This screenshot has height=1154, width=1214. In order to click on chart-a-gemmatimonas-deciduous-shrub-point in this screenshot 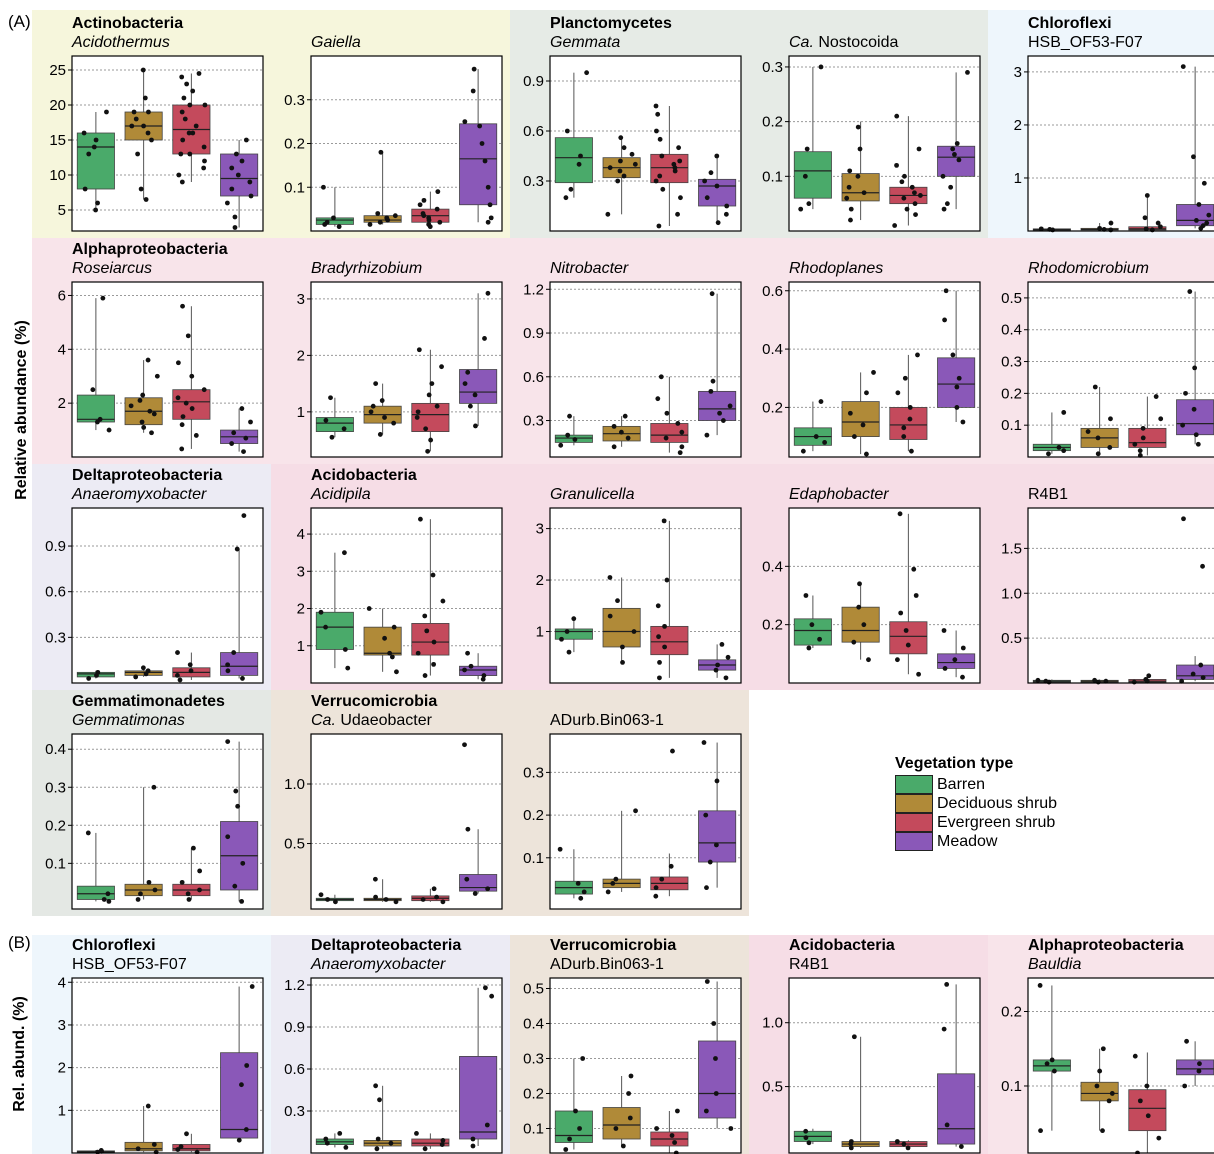, I will do `click(149, 882)`.